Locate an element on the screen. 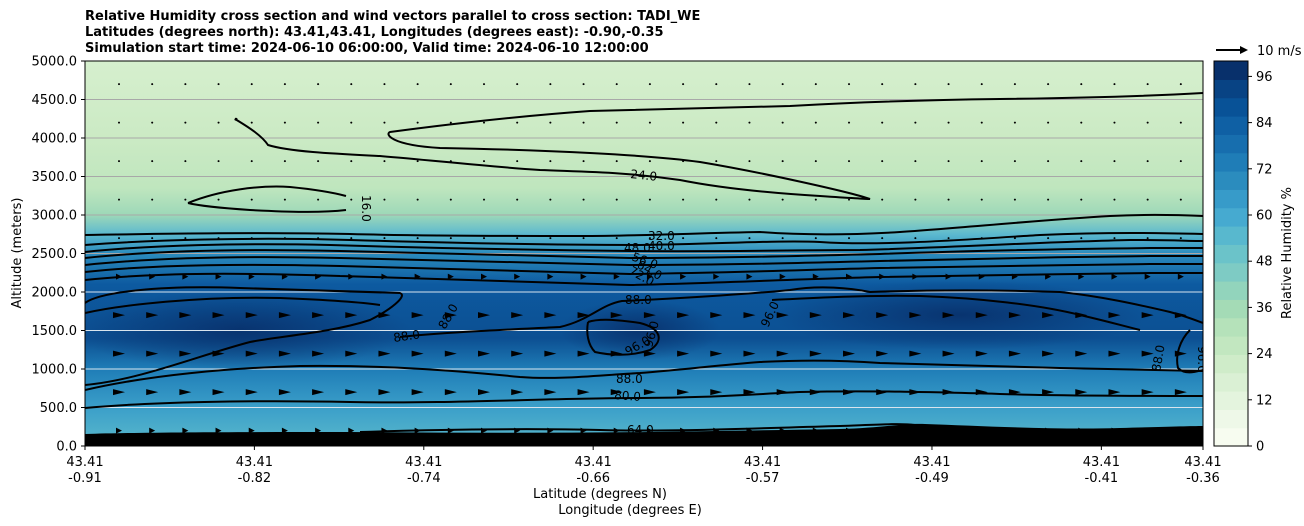 The width and height of the screenshot is (1304, 526). contour-label-32: 32.0 is located at coordinates (661, 236).